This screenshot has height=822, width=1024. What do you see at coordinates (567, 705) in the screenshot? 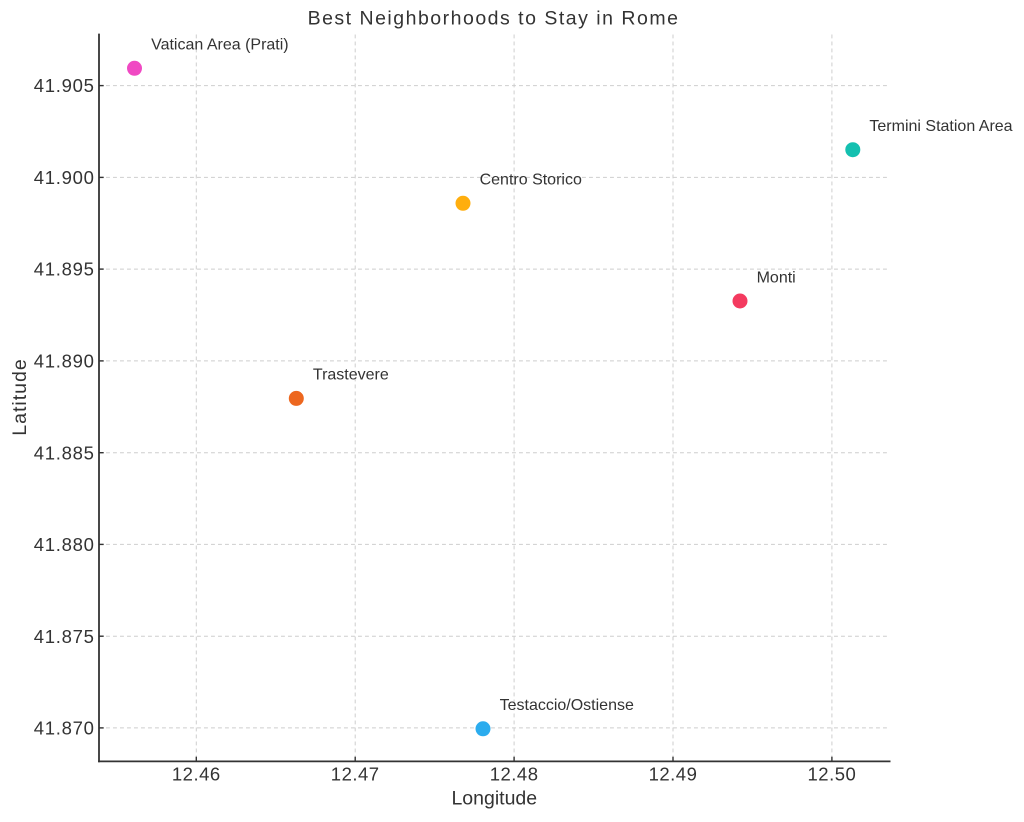
I see `svg-text: Testaccio/Ostiense` at bounding box center [567, 705].